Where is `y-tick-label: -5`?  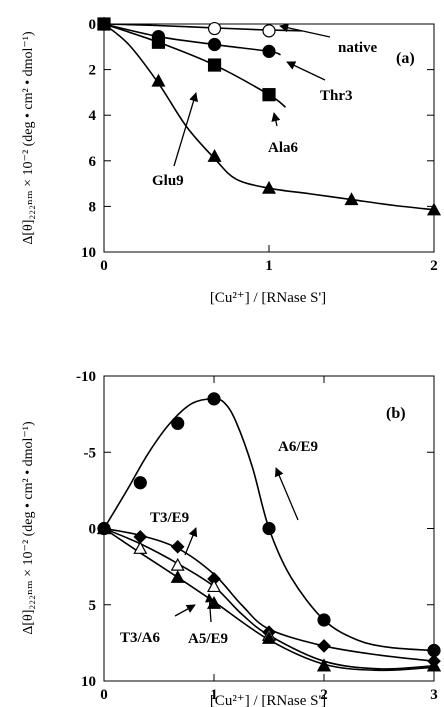
y-tick-label: -5 is located at coordinates (90, 453).